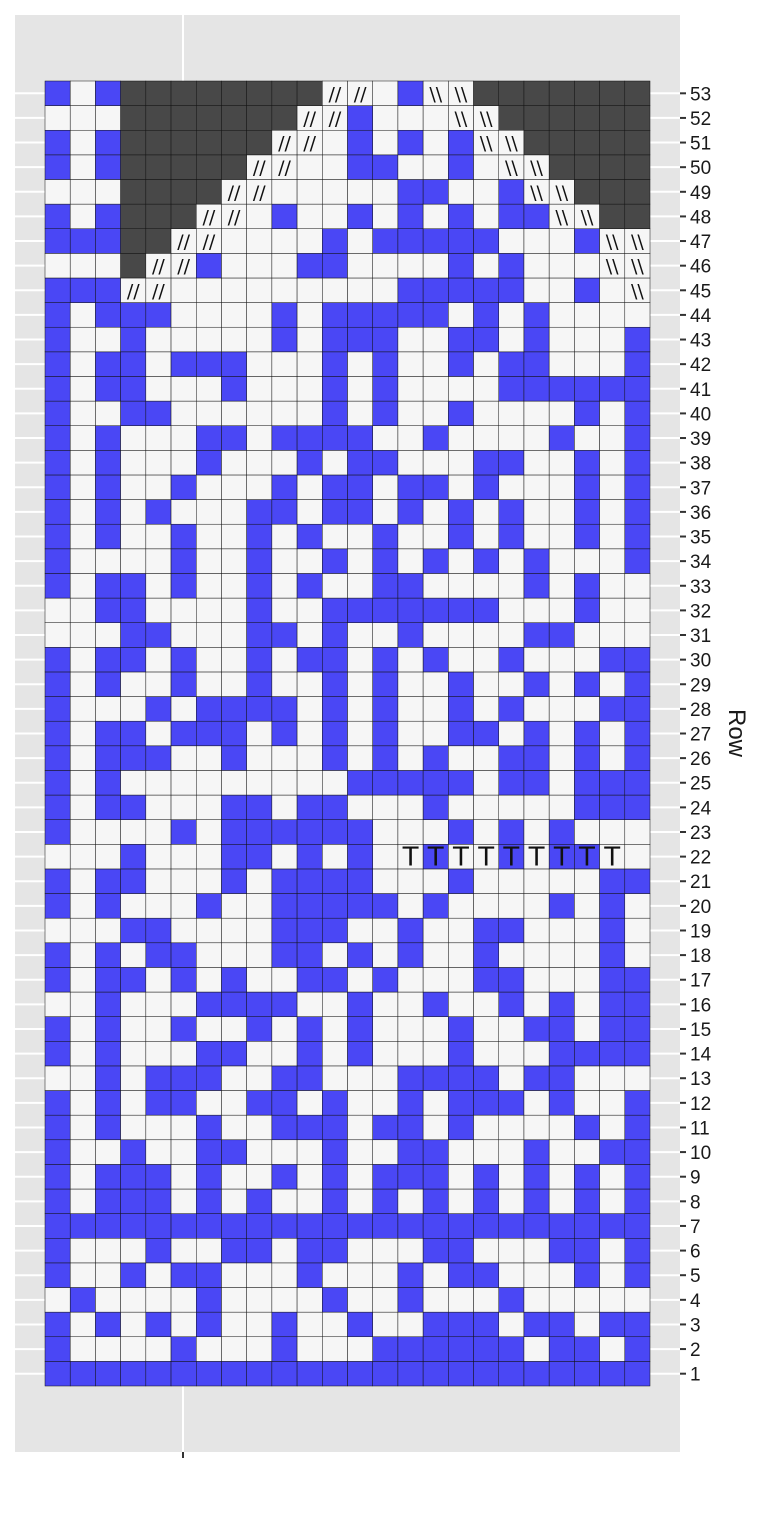  What do you see at coordinates (701, 562) in the screenshot?
I see `y-tick-label: 34` at bounding box center [701, 562].